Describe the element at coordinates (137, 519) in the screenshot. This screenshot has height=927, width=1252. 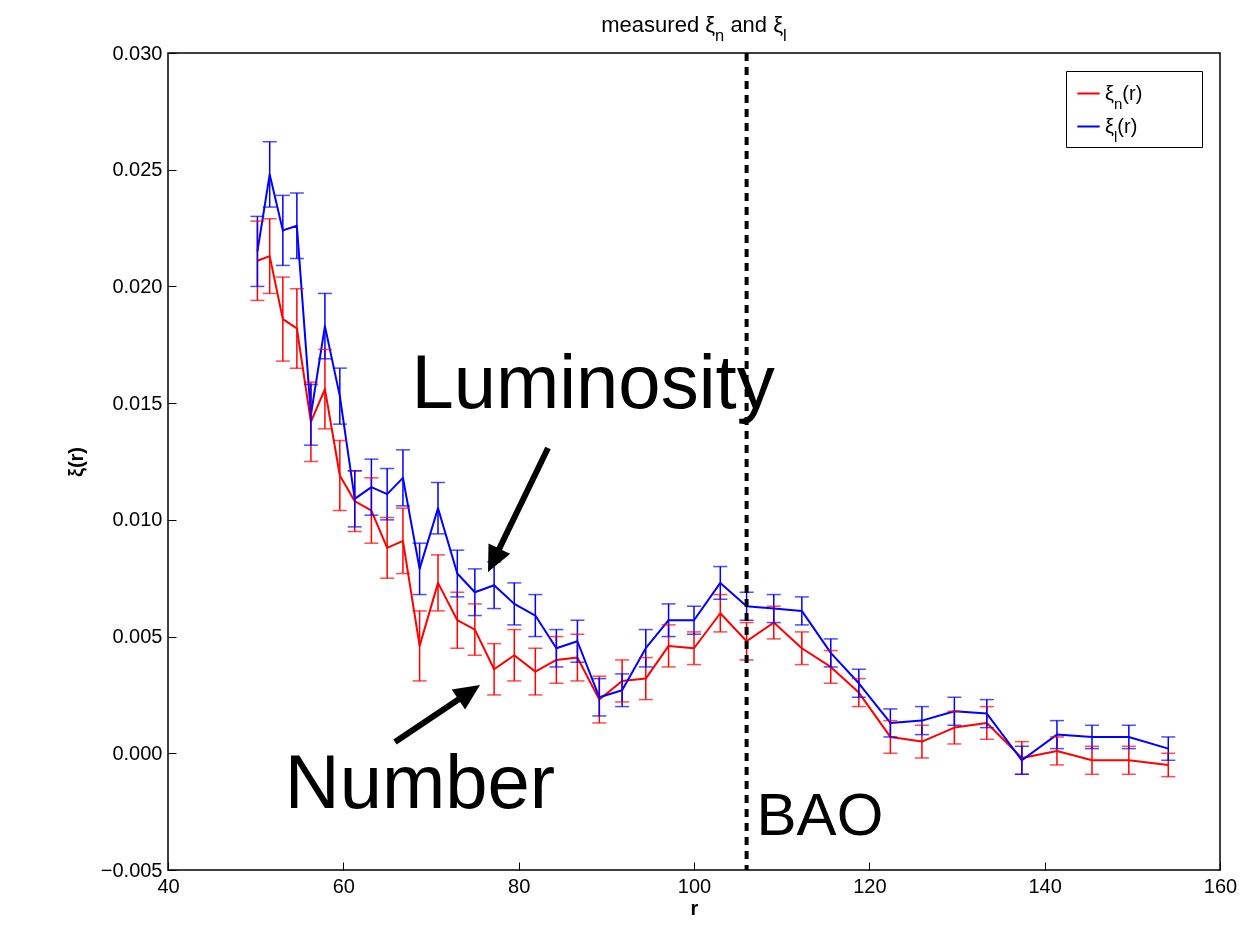
I see `y-tick-label: 0.010` at that location.